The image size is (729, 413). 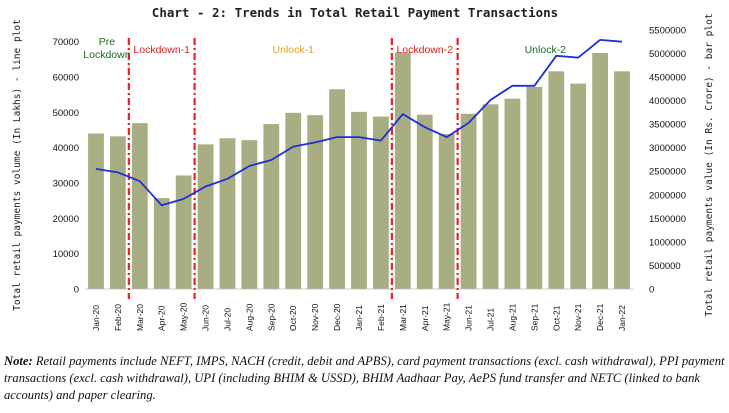 What do you see at coordinates (161, 50) in the screenshot?
I see `phase-label-2: Lockdown-1` at bounding box center [161, 50].